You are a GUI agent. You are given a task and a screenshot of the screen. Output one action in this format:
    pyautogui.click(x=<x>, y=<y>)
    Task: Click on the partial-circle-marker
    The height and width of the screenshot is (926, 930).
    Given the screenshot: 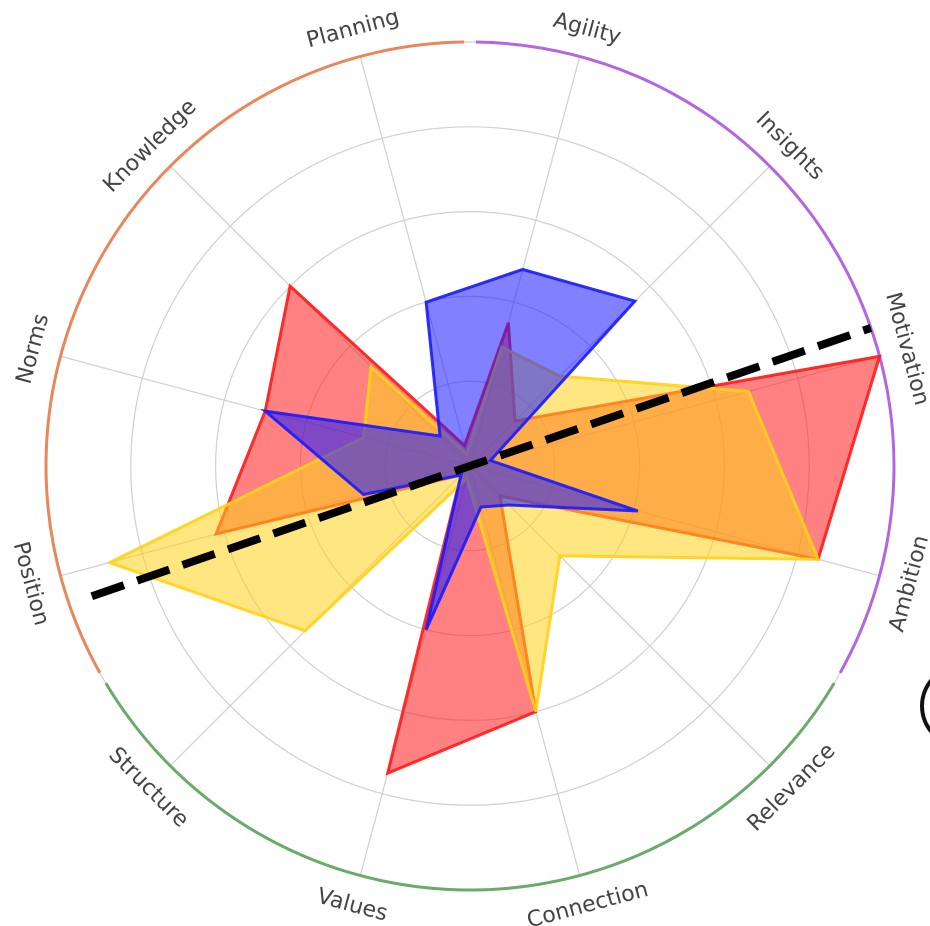 What is the action you would take?
    pyautogui.click(x=925, y=706)
    